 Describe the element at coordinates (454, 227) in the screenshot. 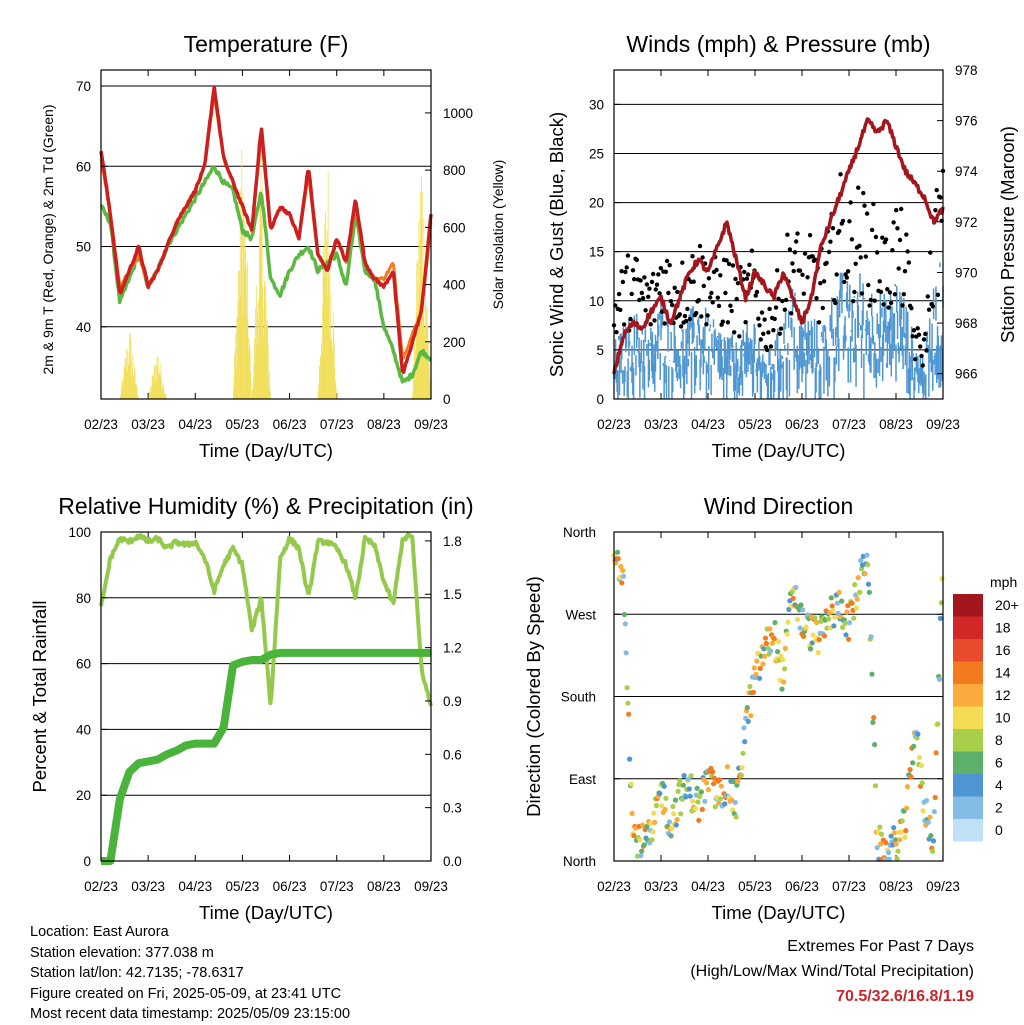

I see `y2-tick-label: 600` at that location.